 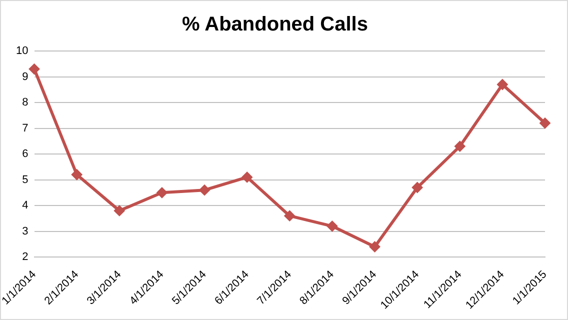 I want to click on y-tick-label: 9, so click(x=25, y=76).